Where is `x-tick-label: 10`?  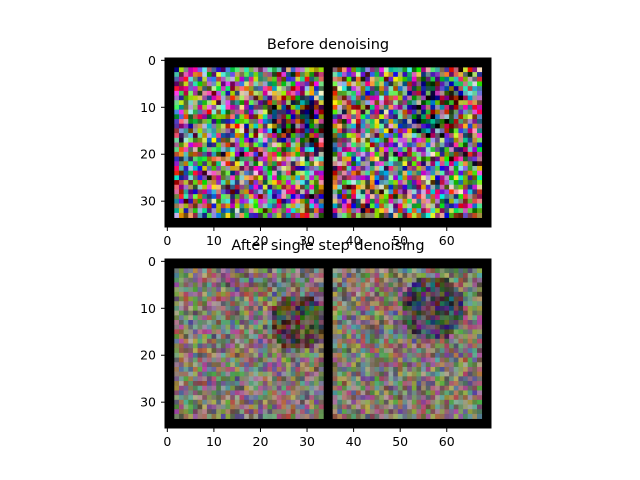 x-tick-label: 10 is located at coordinates (214, 441).